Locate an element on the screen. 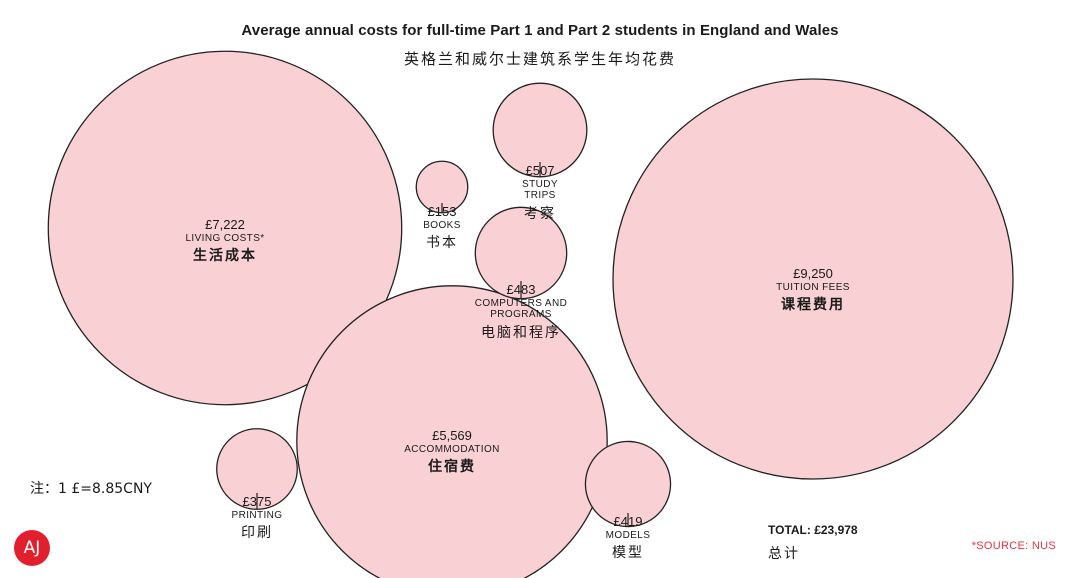  bubble-label-study-trips: £507 STUDY TRIPS 考察 is located at coordinates (540, 192).